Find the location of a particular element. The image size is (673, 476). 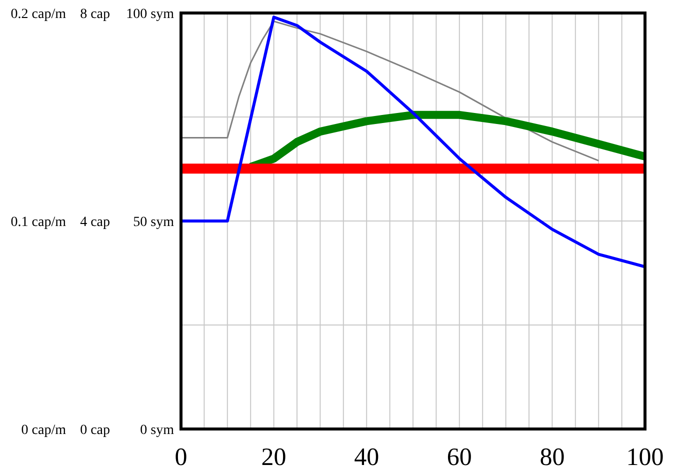

x-tick-label: 40 is located at coordinates (367, 457).